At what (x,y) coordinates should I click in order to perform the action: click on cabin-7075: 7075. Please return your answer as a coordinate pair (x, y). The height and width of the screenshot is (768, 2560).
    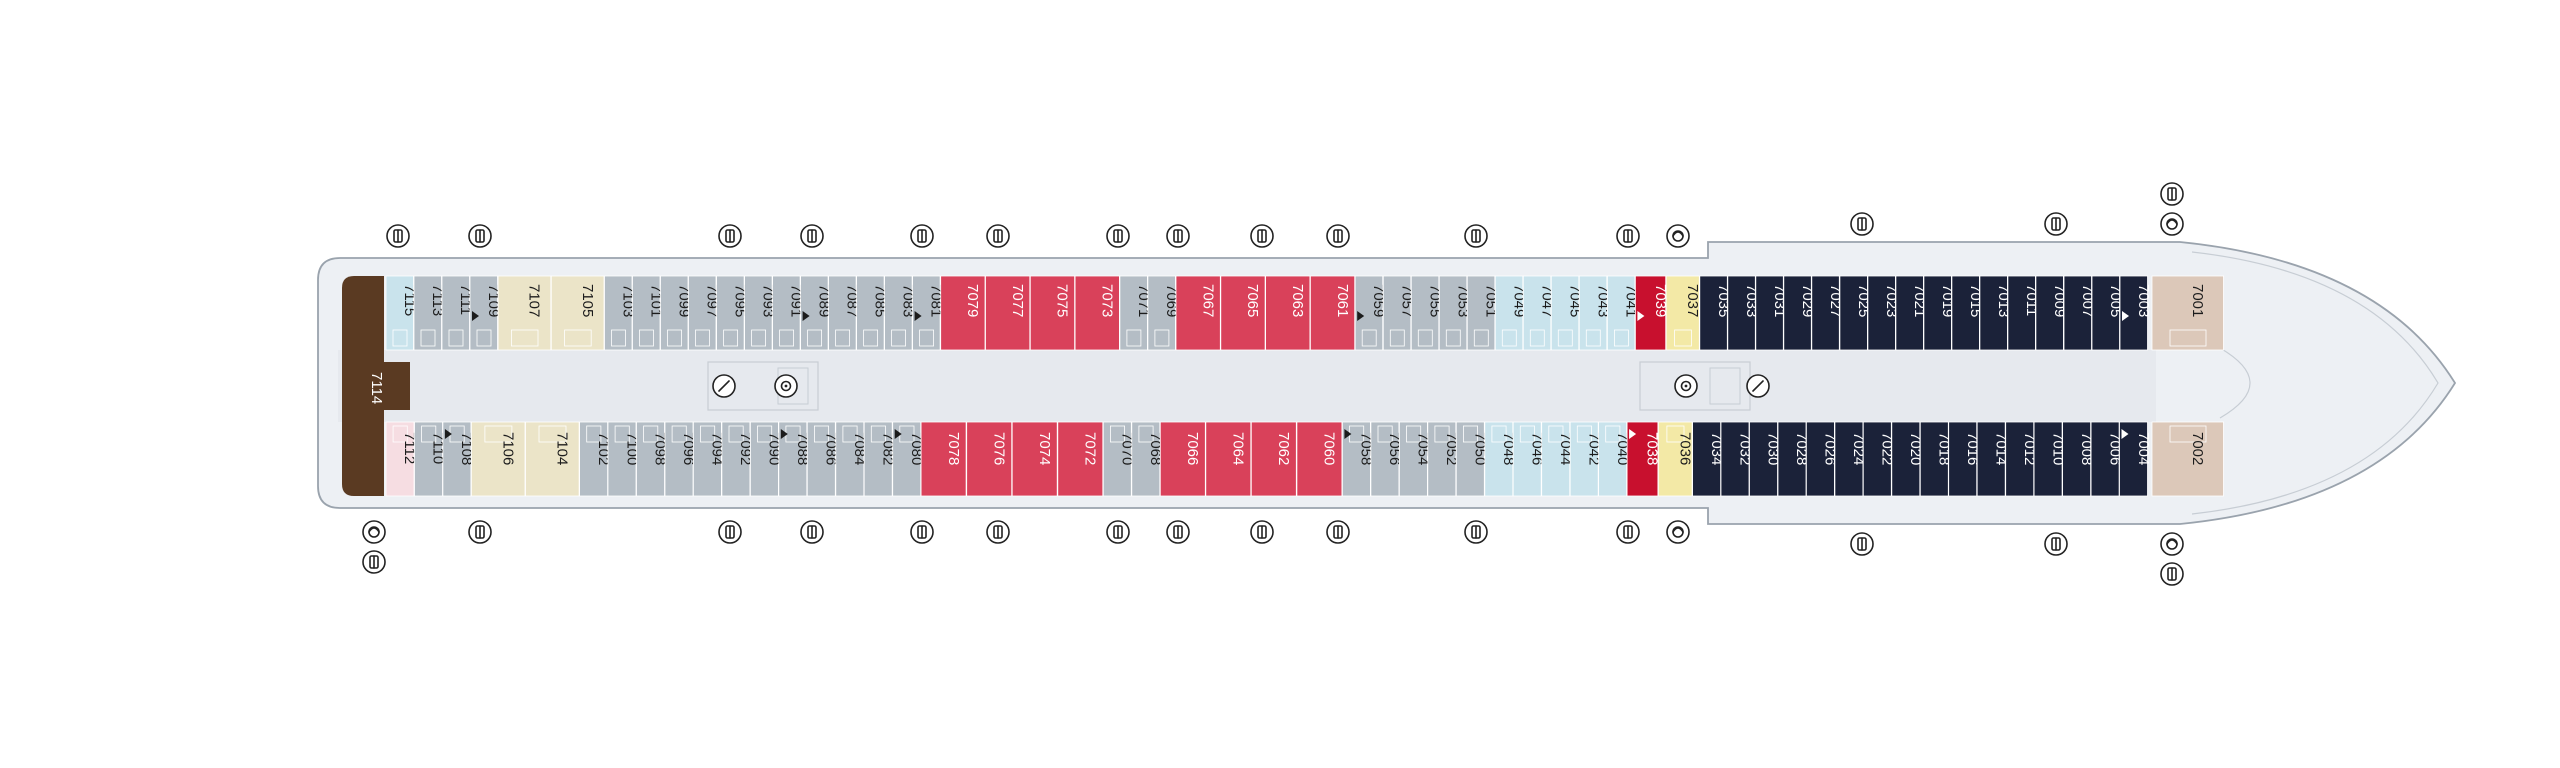
    Looking at the image, I should click on (1052, 313).